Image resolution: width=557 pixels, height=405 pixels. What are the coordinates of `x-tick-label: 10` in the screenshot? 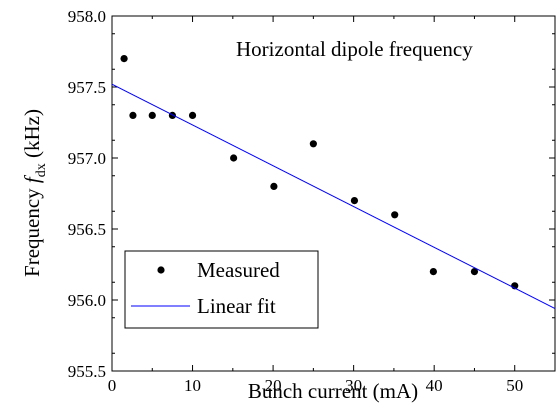 It's located at (192, 385).